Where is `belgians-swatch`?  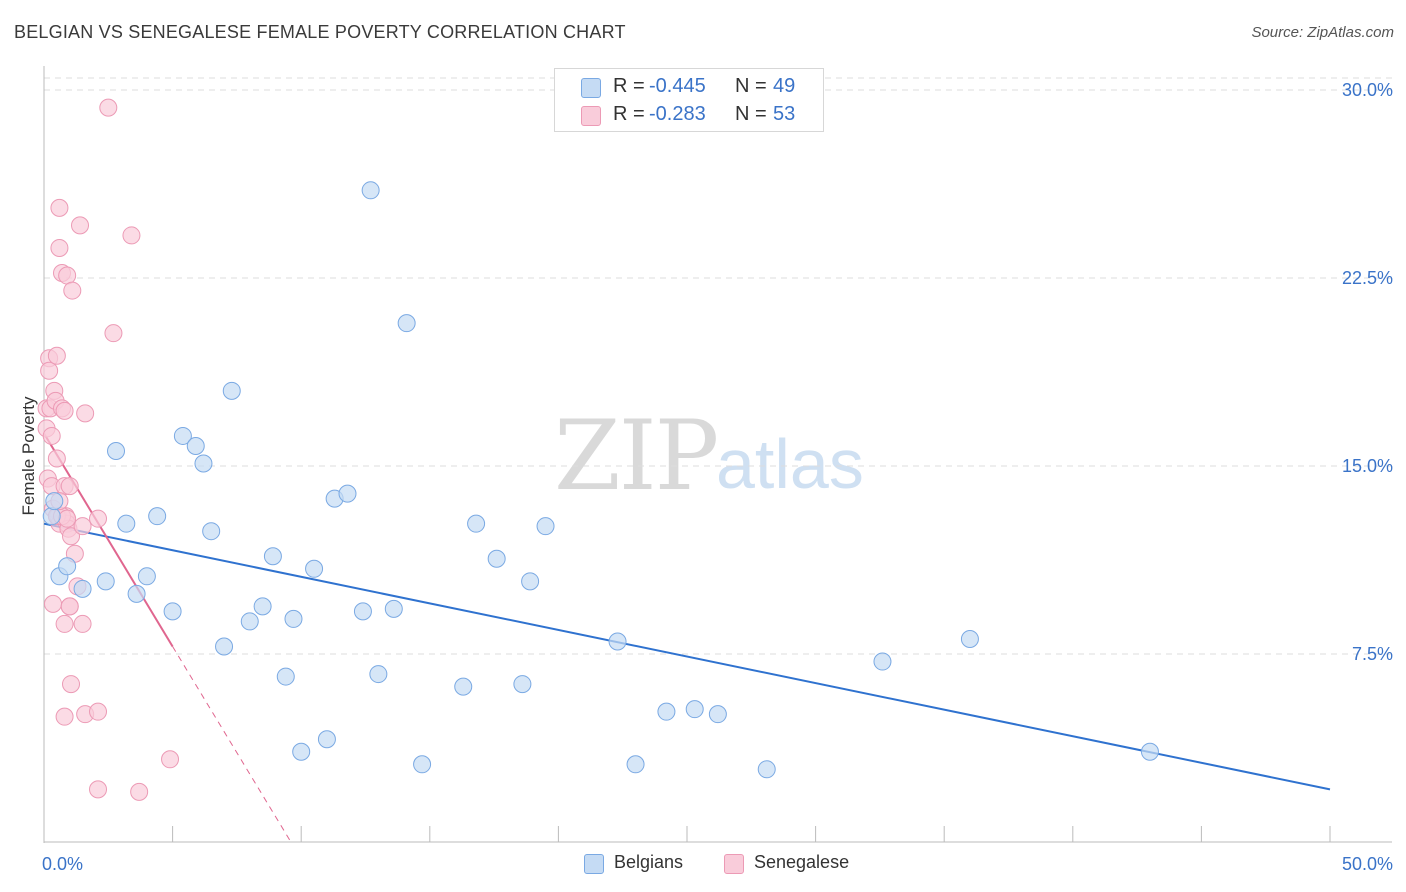 belgians-swatch is located at coordinates (594, 864).